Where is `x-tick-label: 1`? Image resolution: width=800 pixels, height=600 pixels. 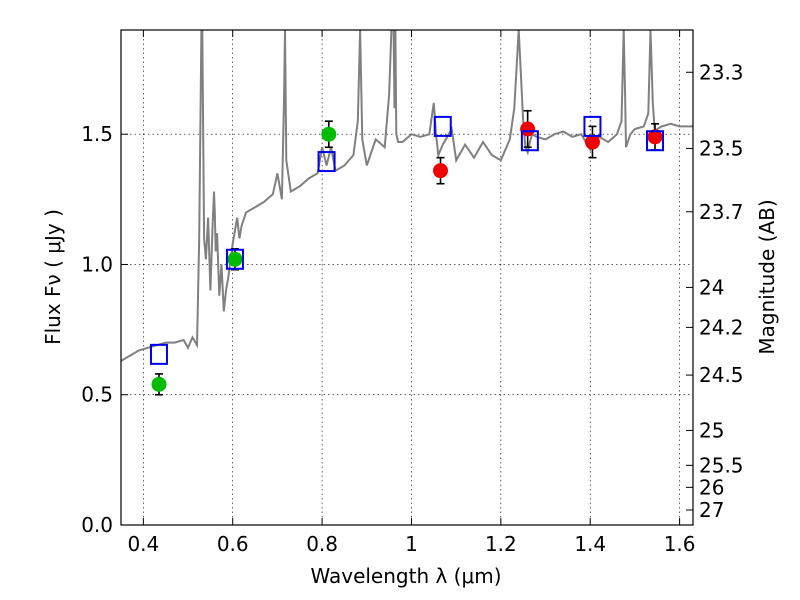
x-tick-label: 1 is located at coordinates (411, 544).